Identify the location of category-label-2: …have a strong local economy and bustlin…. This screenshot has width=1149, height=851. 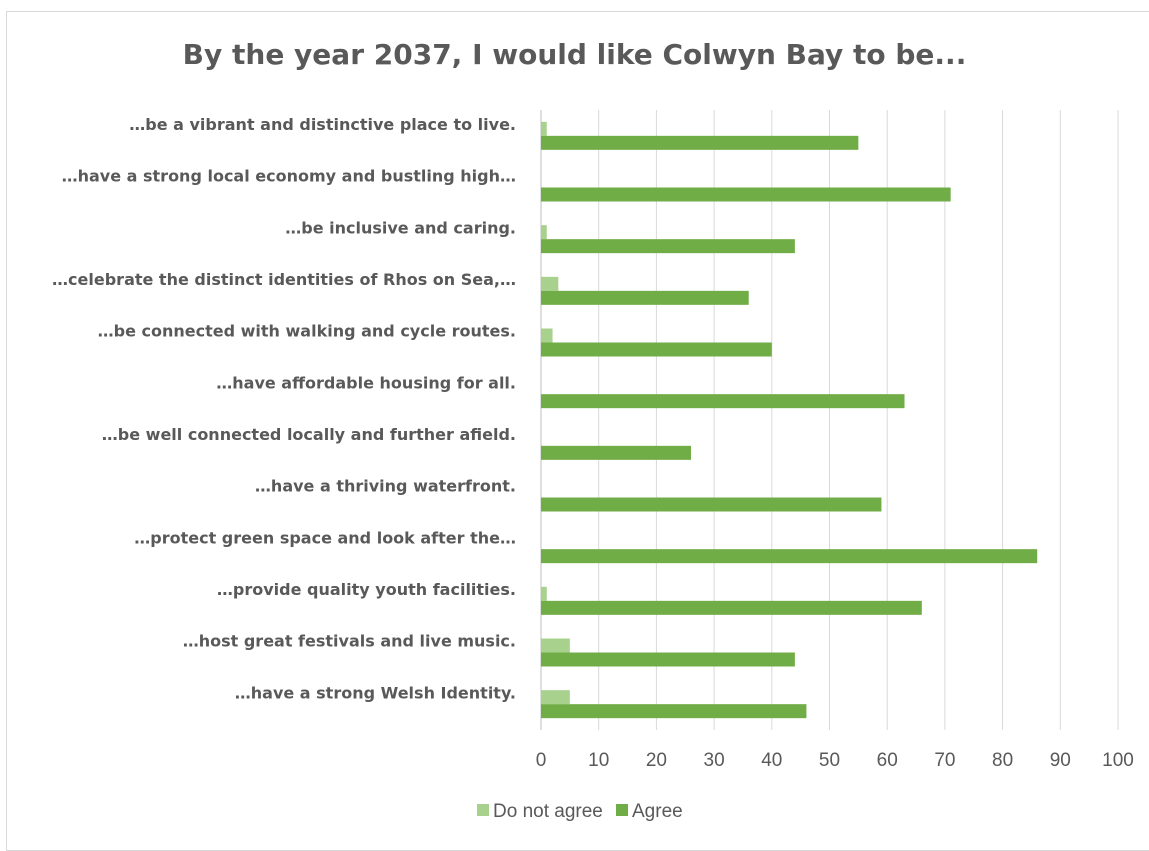
(289, 176).